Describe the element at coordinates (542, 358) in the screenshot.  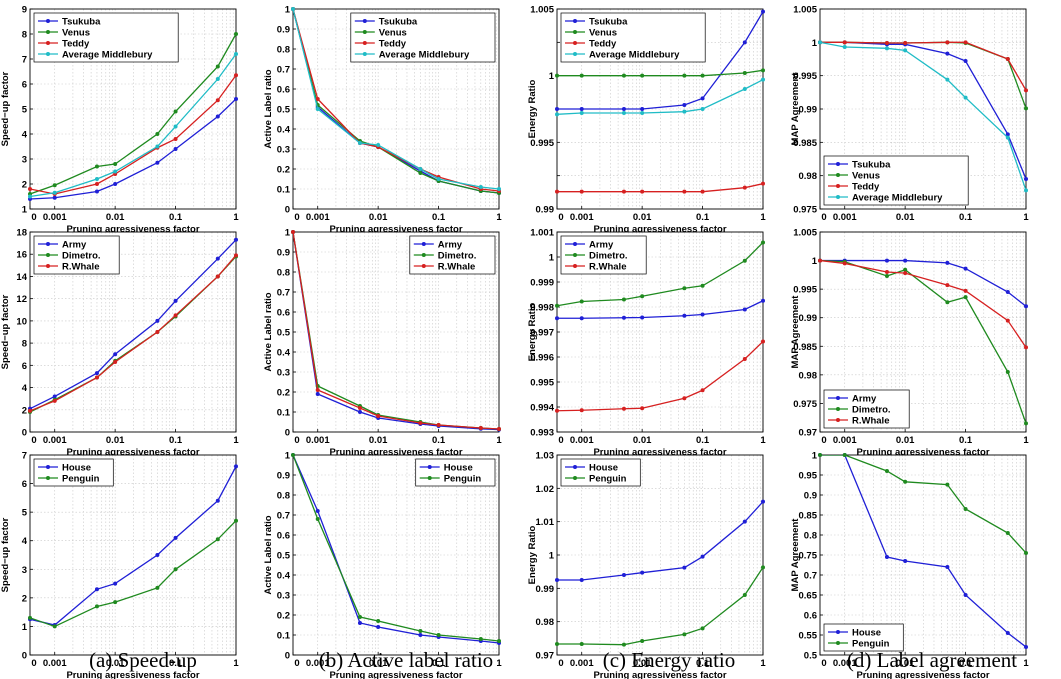
I see `chart-6-ytick-label: 0.996` at that location.